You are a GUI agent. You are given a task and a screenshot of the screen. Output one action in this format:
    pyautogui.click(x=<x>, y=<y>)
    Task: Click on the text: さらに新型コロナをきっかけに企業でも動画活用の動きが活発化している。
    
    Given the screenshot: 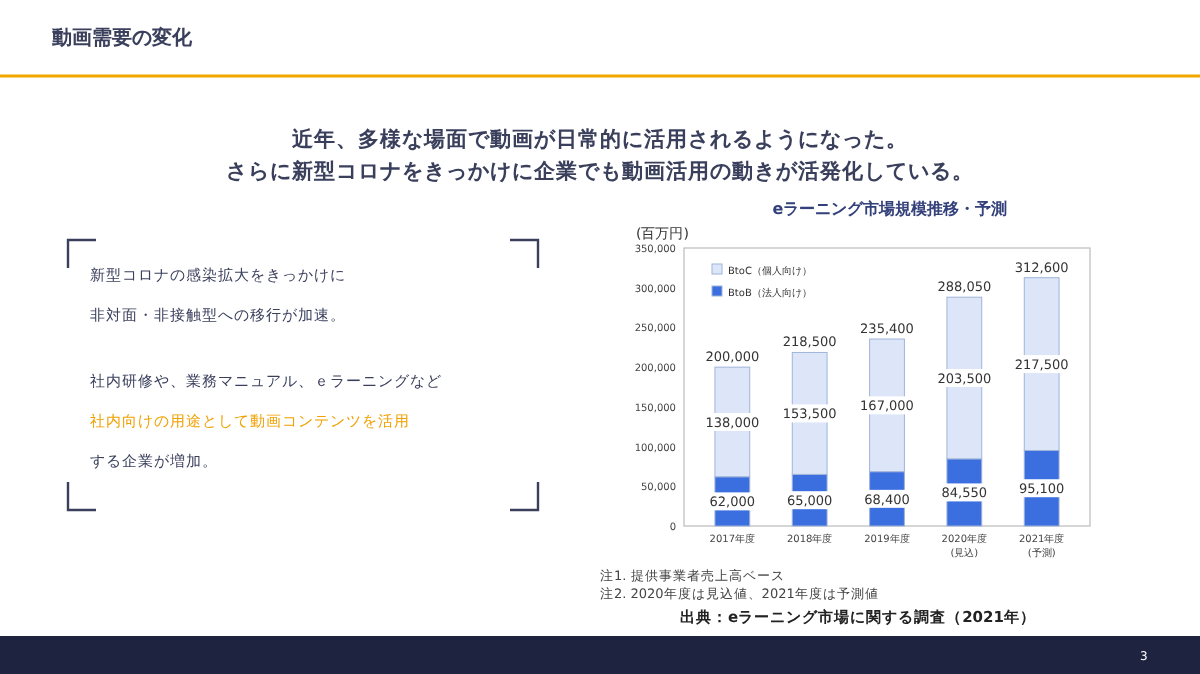 What is the action you would take?
    pyautogui.click(x=600, y=171)
    